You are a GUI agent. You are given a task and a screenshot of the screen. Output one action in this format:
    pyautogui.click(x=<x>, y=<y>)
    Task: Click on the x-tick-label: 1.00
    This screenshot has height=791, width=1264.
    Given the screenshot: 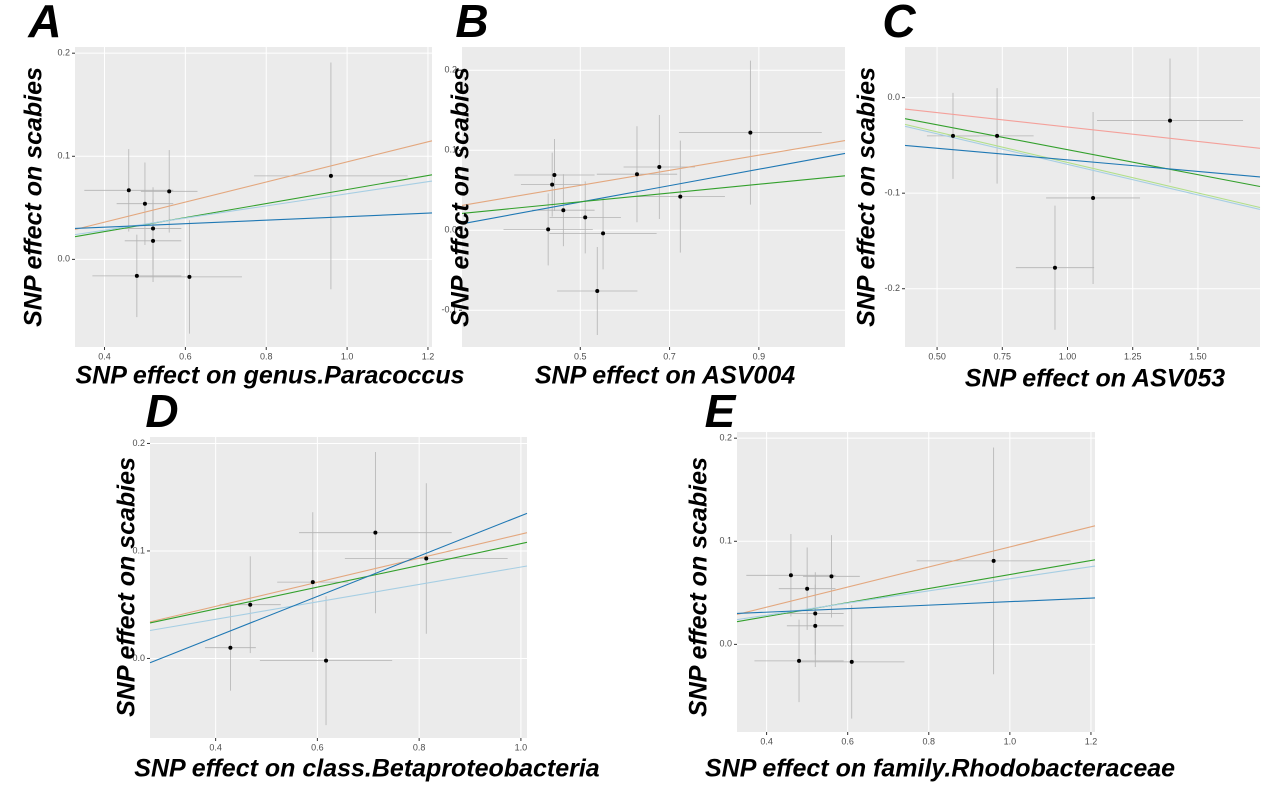 What is the action you would take?
    pyautogui.click(x=1068, y=356)
    